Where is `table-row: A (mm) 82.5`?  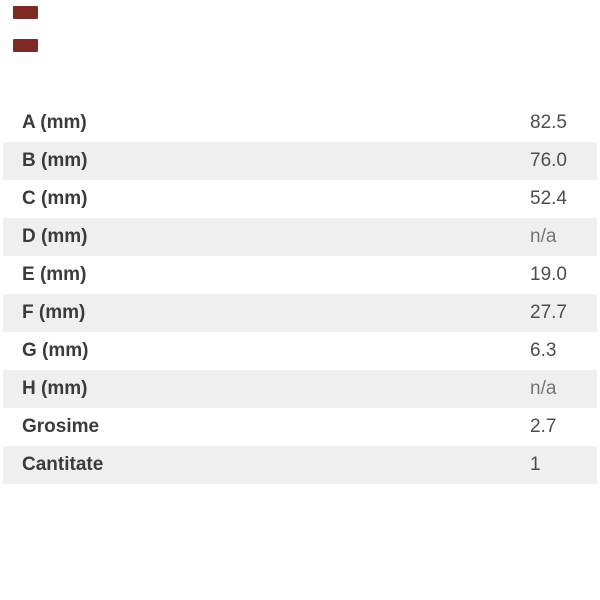 table-row: A (mm) 82.5 is located at coordinates (300, 123).